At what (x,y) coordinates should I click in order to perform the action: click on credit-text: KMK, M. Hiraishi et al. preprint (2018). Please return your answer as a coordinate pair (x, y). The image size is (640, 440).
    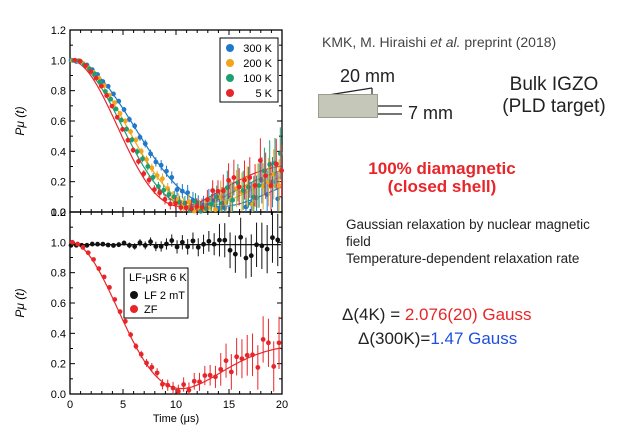
    Looking at the image, I should click on (439, 42).